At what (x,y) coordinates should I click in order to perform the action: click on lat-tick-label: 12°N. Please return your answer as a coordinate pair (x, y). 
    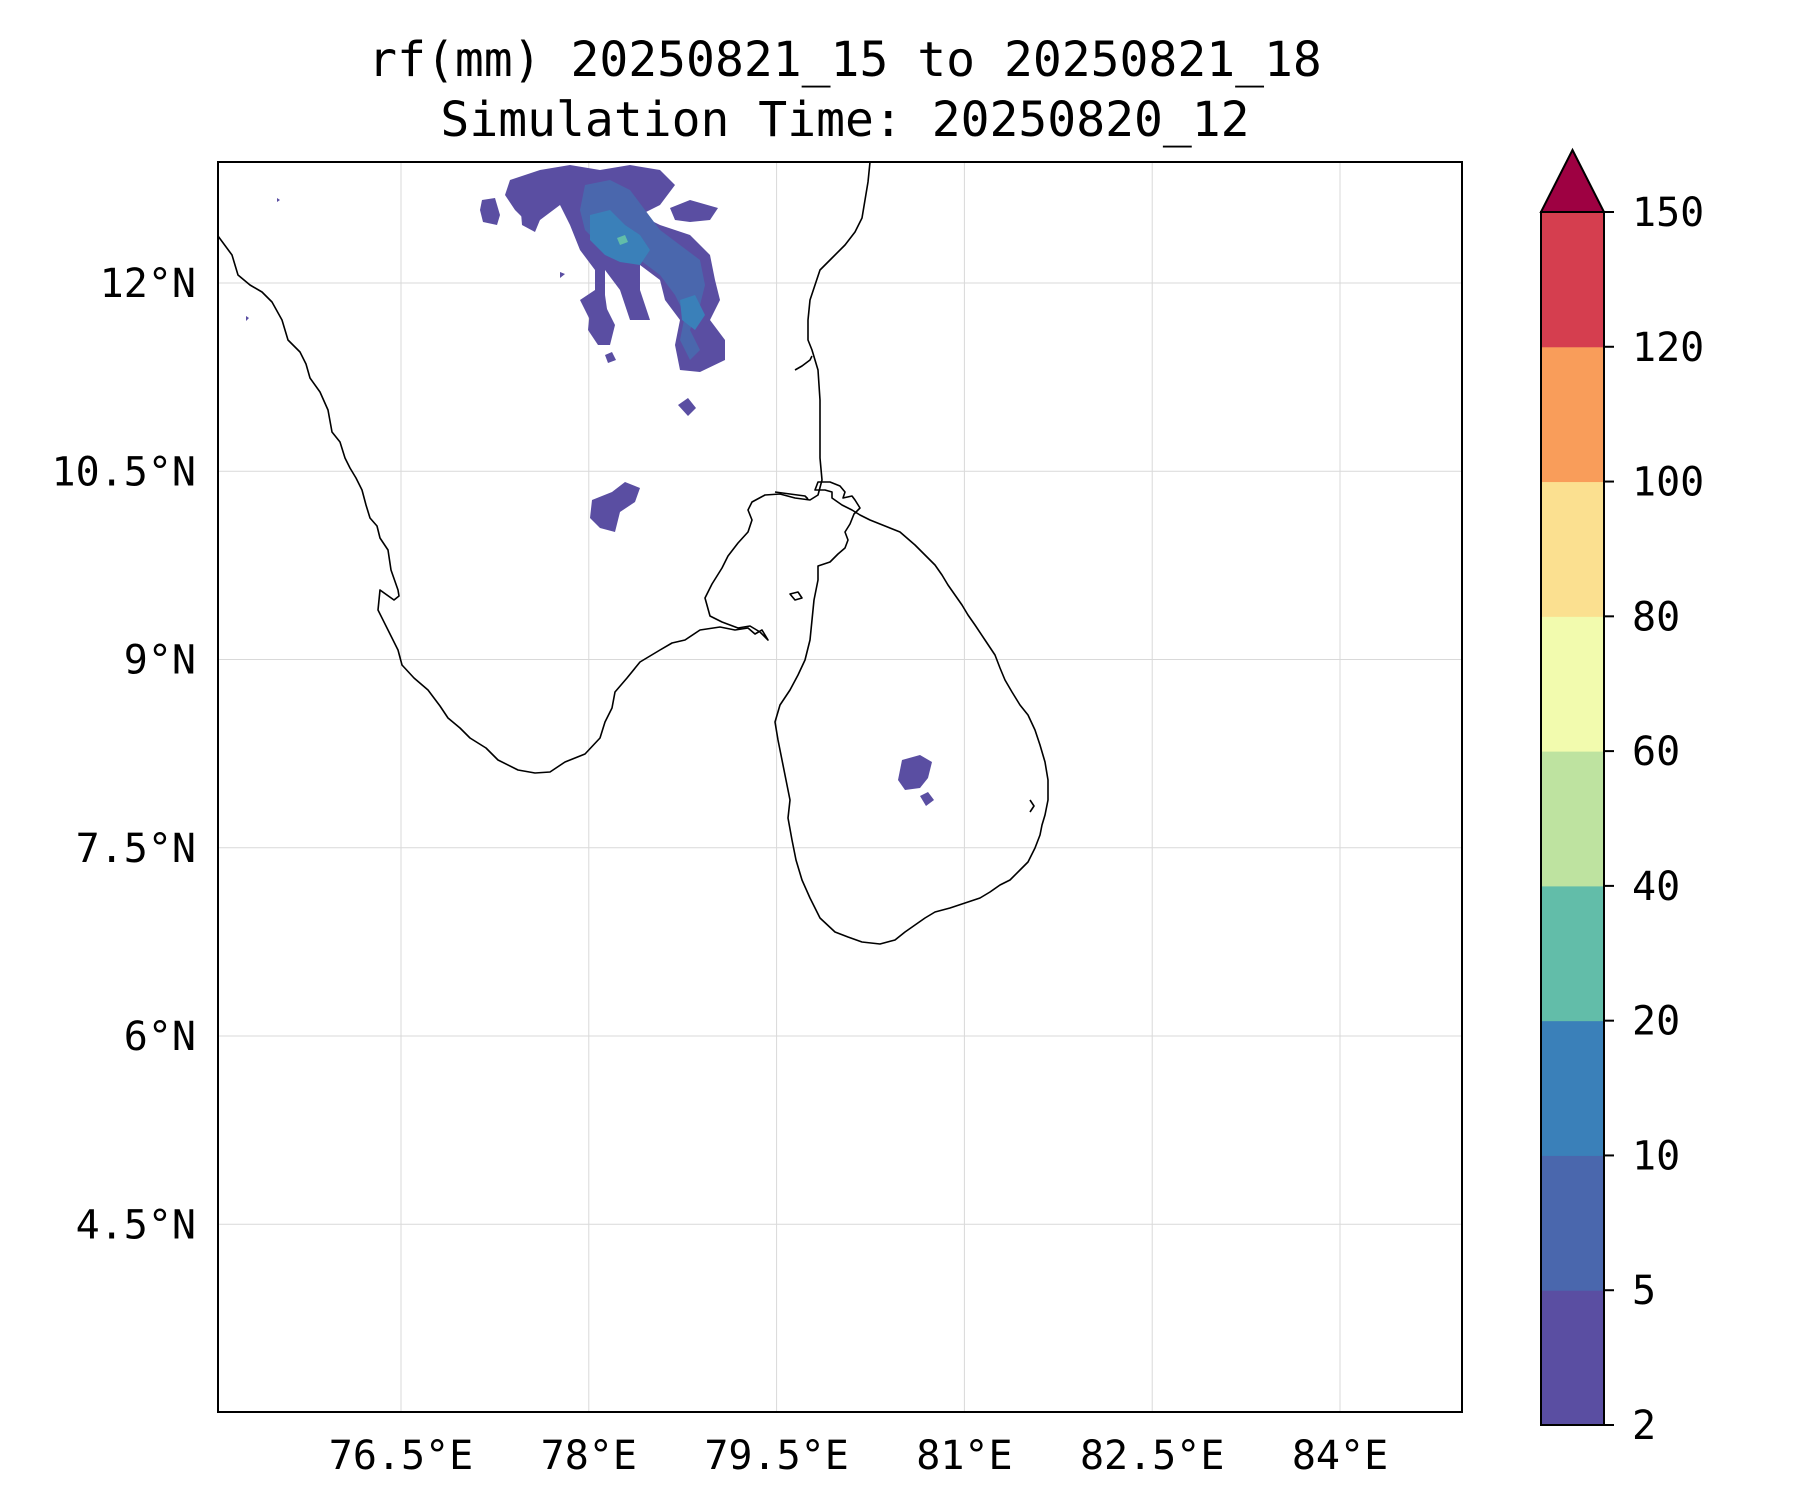
    Looking at the image, I should click on (148, 284).